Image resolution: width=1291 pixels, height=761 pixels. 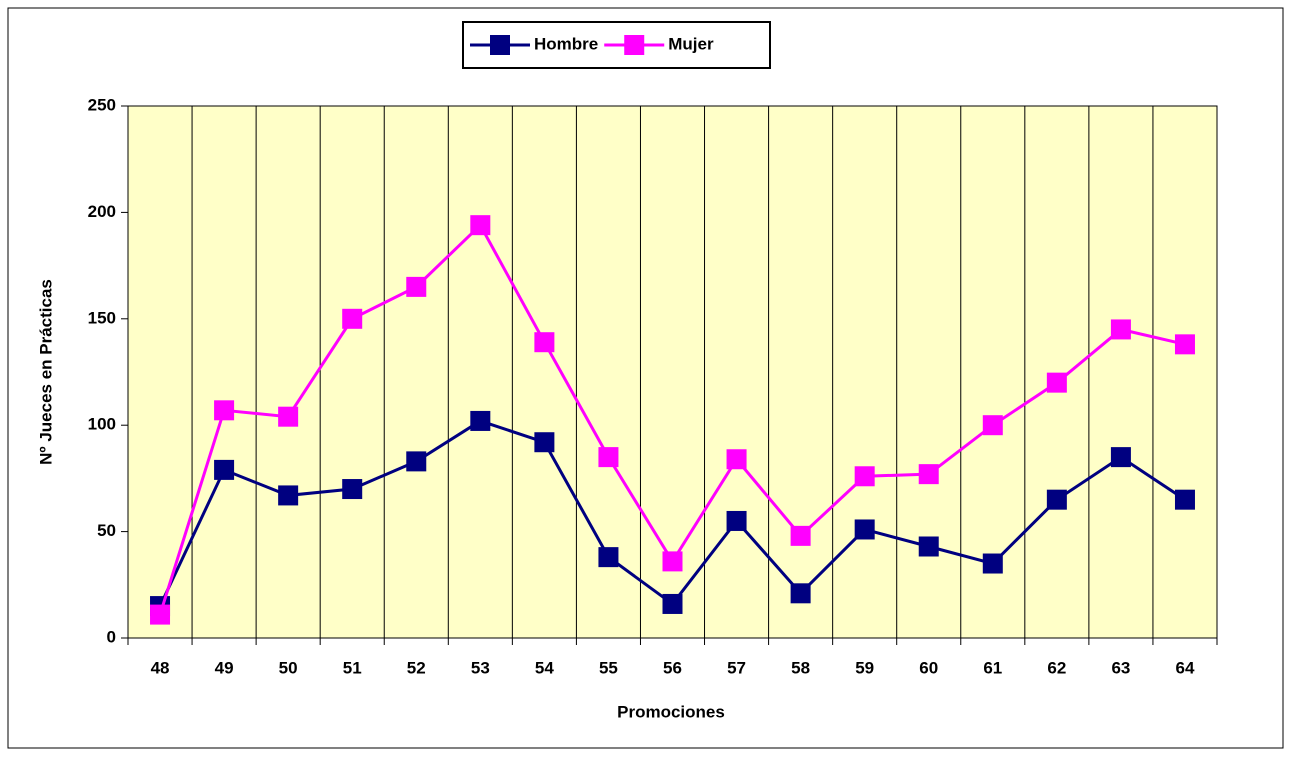 What do you see at coordinates (928, 667) in the screenshot?
I see `x-tick-label: 60` at bounding box center [928, 667].